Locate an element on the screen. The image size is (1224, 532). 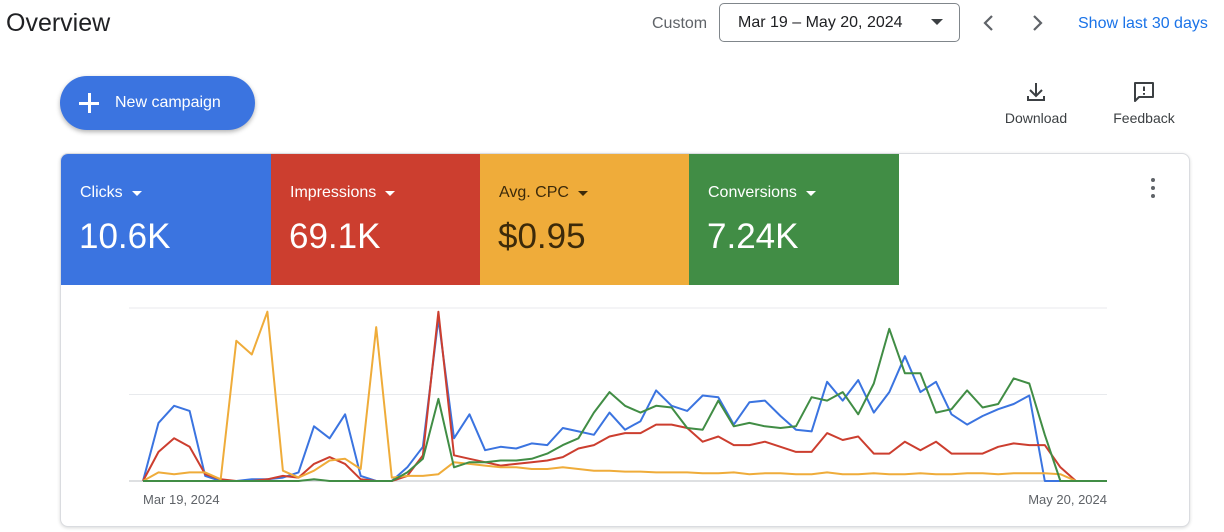
new-campaign-label: New campaign is located at coordinates (168, 102).